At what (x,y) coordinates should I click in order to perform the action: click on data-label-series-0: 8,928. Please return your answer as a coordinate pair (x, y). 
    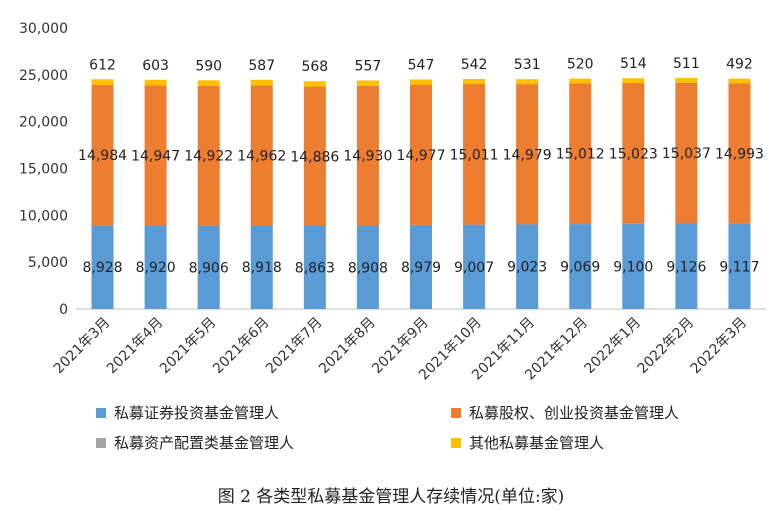
    Looking at the image, I should click on (102, 268).